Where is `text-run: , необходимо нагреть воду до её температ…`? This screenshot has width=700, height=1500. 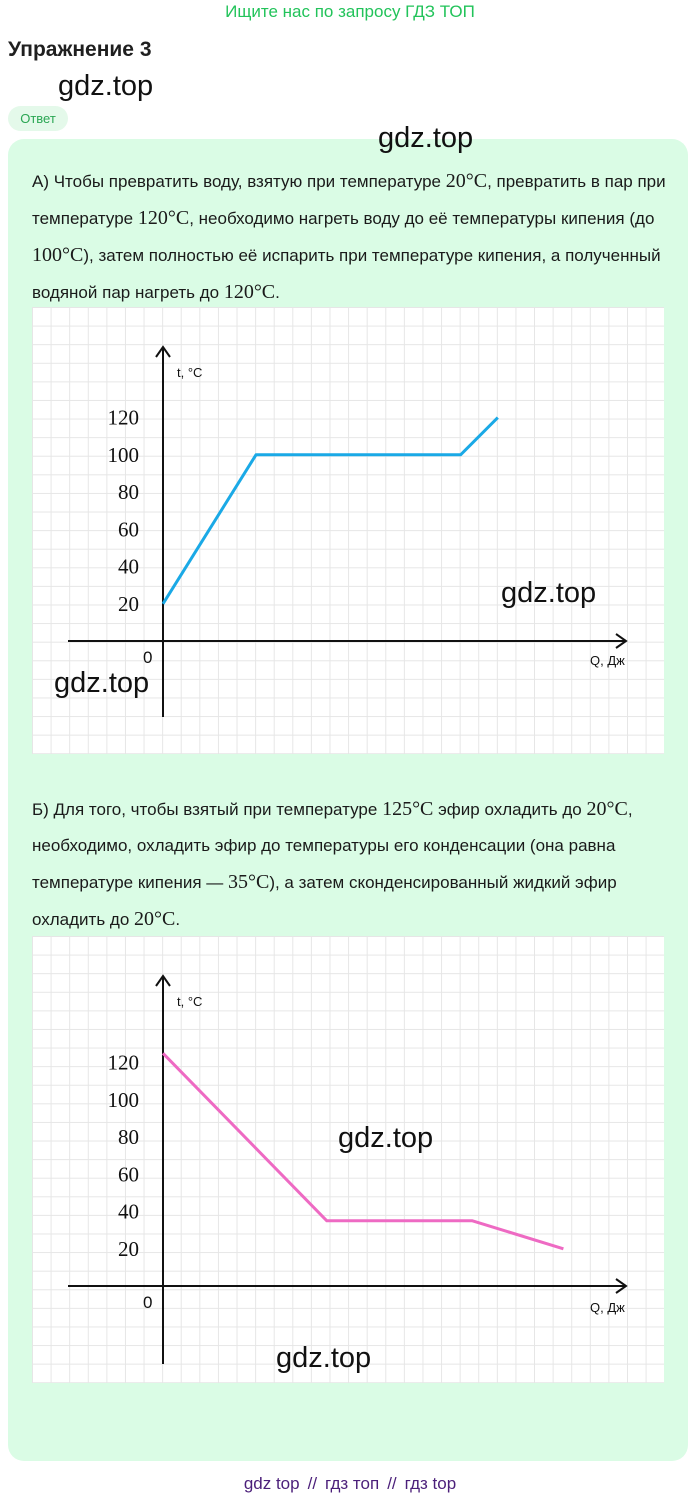 text-run: , необходимо нагреть воду до её температ… is located at coordinates (422, 218).